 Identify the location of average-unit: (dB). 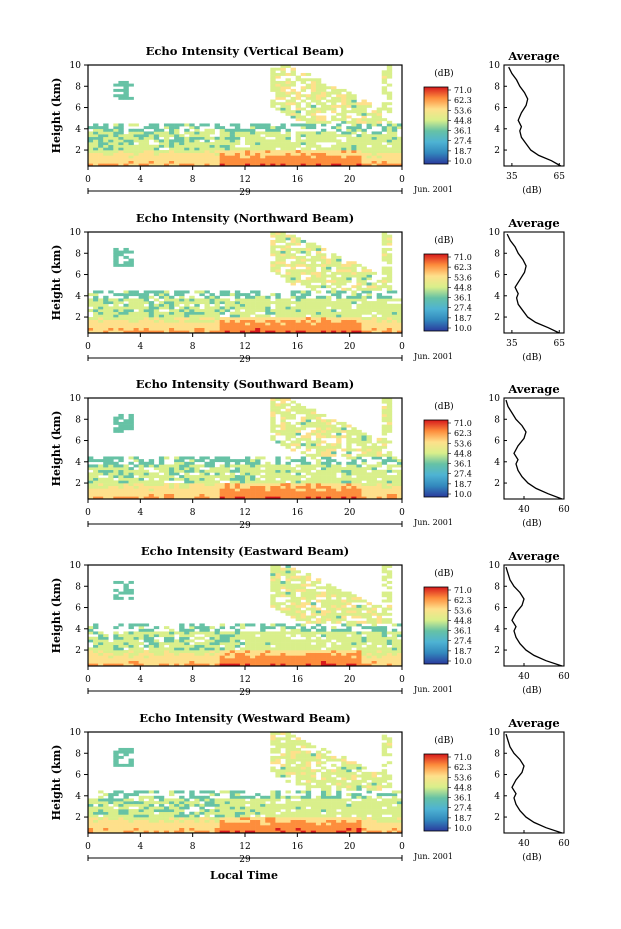
(531, 190).